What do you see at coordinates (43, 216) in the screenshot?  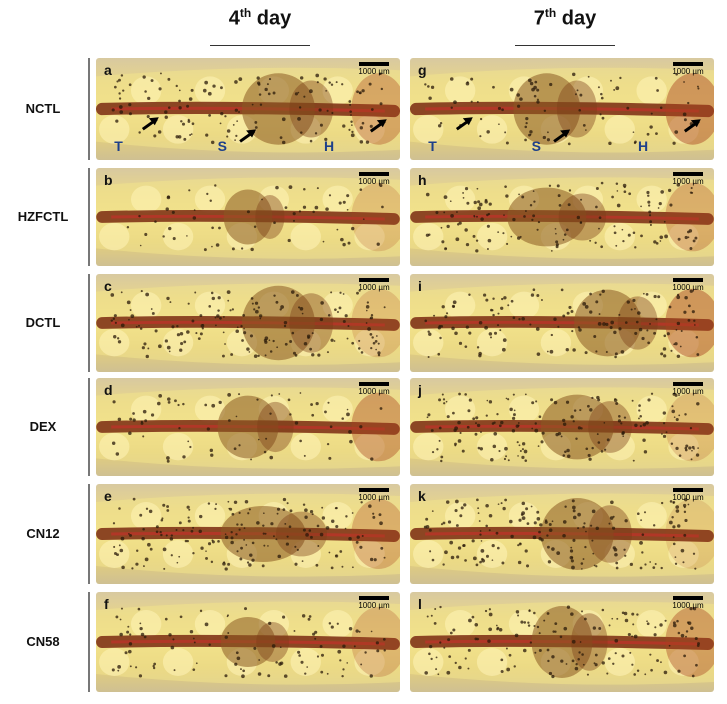 I see `row-label-hzfctl: HZFCTL` at bounding box center [43, 216].